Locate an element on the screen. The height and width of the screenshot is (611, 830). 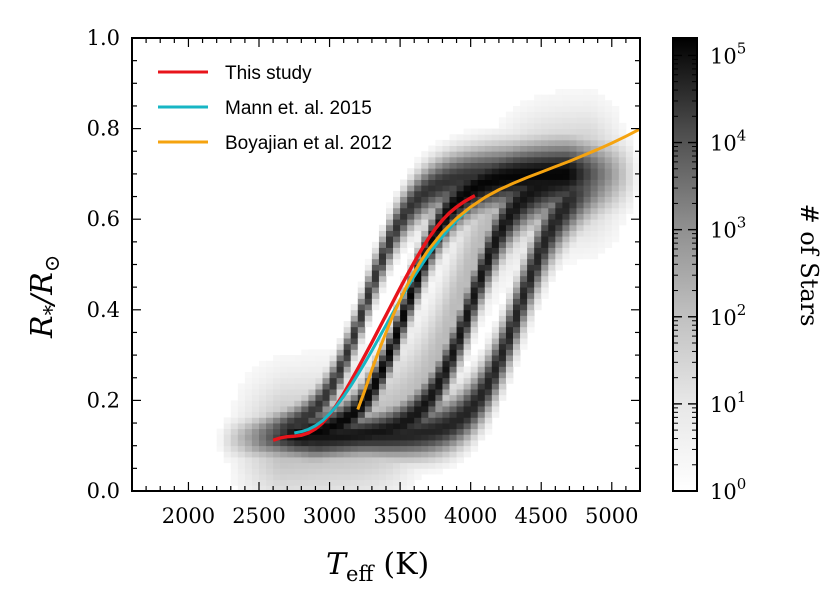
colorbar-tick-label: 102 is located at coordinates (728, 315).